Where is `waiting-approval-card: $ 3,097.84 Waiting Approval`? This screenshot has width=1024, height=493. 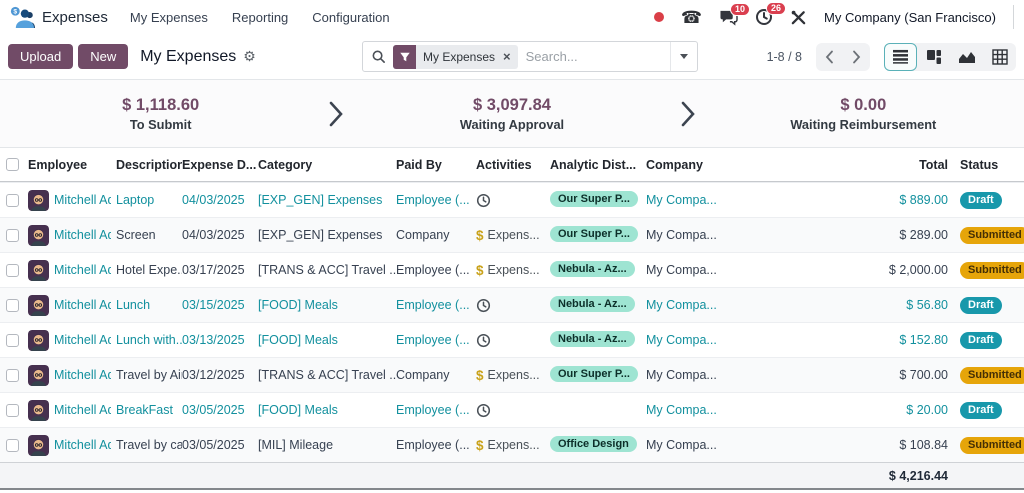 waiting-approval-card: $ 3,097.84 Waiting Approval is located at coordinates (511, 114).